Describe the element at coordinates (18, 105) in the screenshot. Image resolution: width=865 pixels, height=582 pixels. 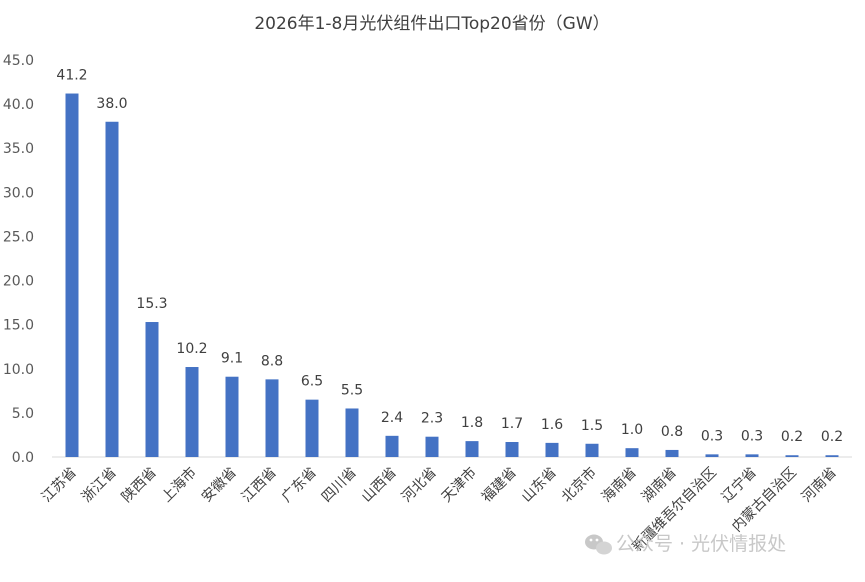
I see `y-tick-label: 40.0` at that location.